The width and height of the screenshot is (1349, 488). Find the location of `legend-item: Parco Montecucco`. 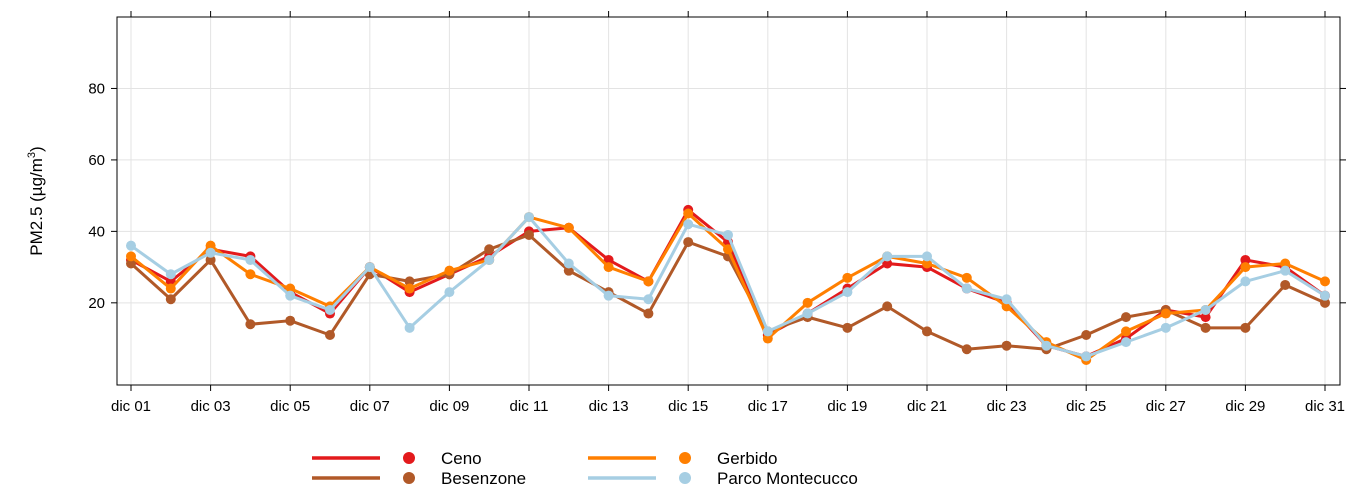

legend-item: Parco Montecucco is located at coordinates (723, 478).